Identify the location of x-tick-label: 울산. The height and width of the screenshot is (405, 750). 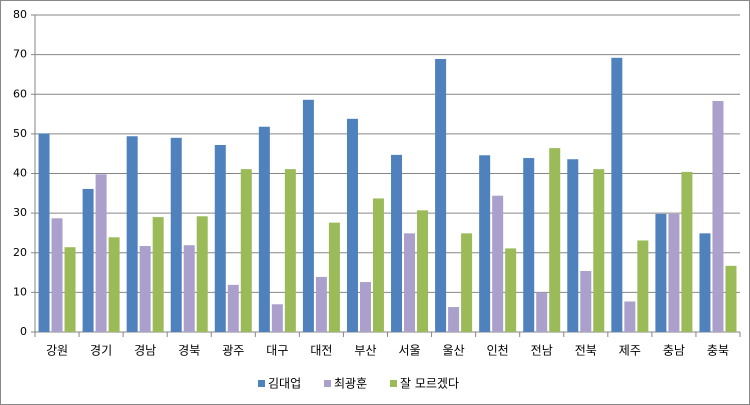
(454, 351).